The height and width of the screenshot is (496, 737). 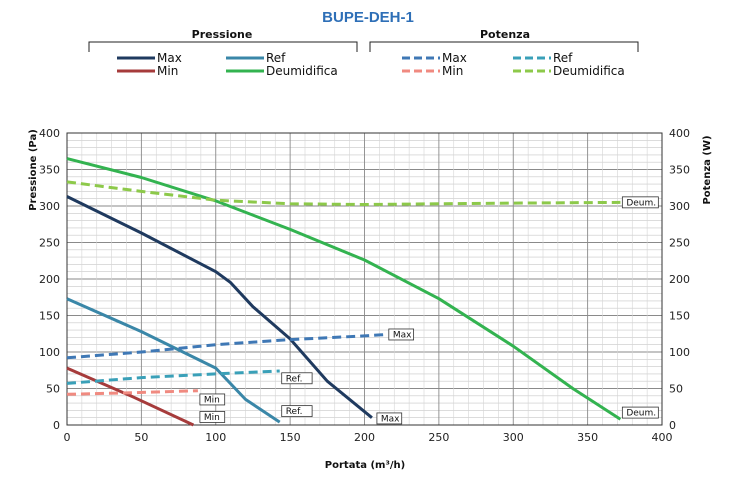 What do you see at coordinates (290, 437) in the screenshot?
I see `x-tick-label: 150` at bounding box center [290, 437].